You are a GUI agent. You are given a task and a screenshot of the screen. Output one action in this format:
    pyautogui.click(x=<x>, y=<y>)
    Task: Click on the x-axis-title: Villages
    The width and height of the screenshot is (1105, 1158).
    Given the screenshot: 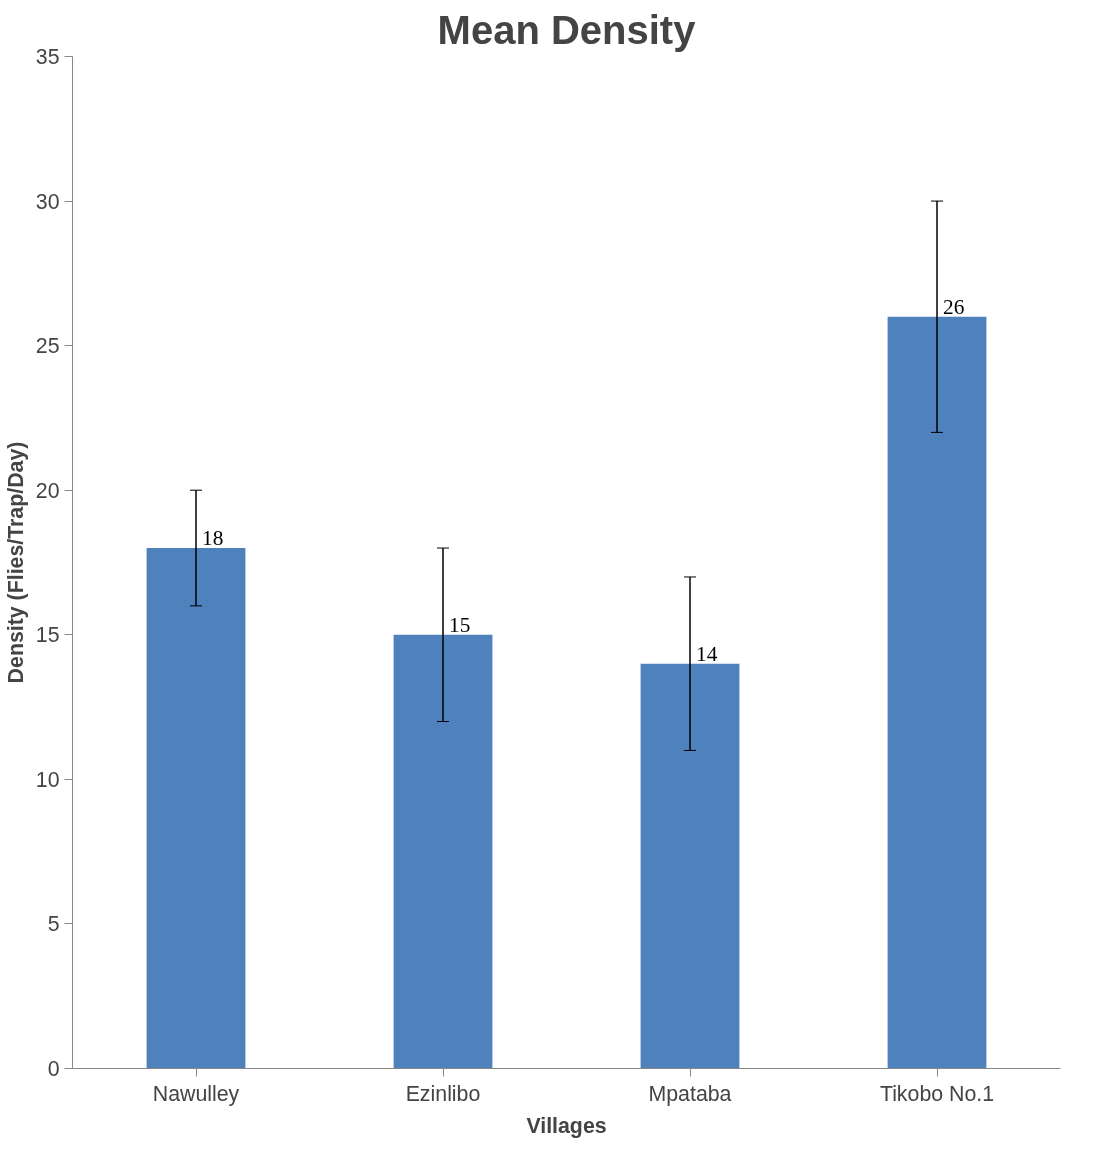 What is the action you would take?
    pyautogui.click(x=566, y=1125)
    